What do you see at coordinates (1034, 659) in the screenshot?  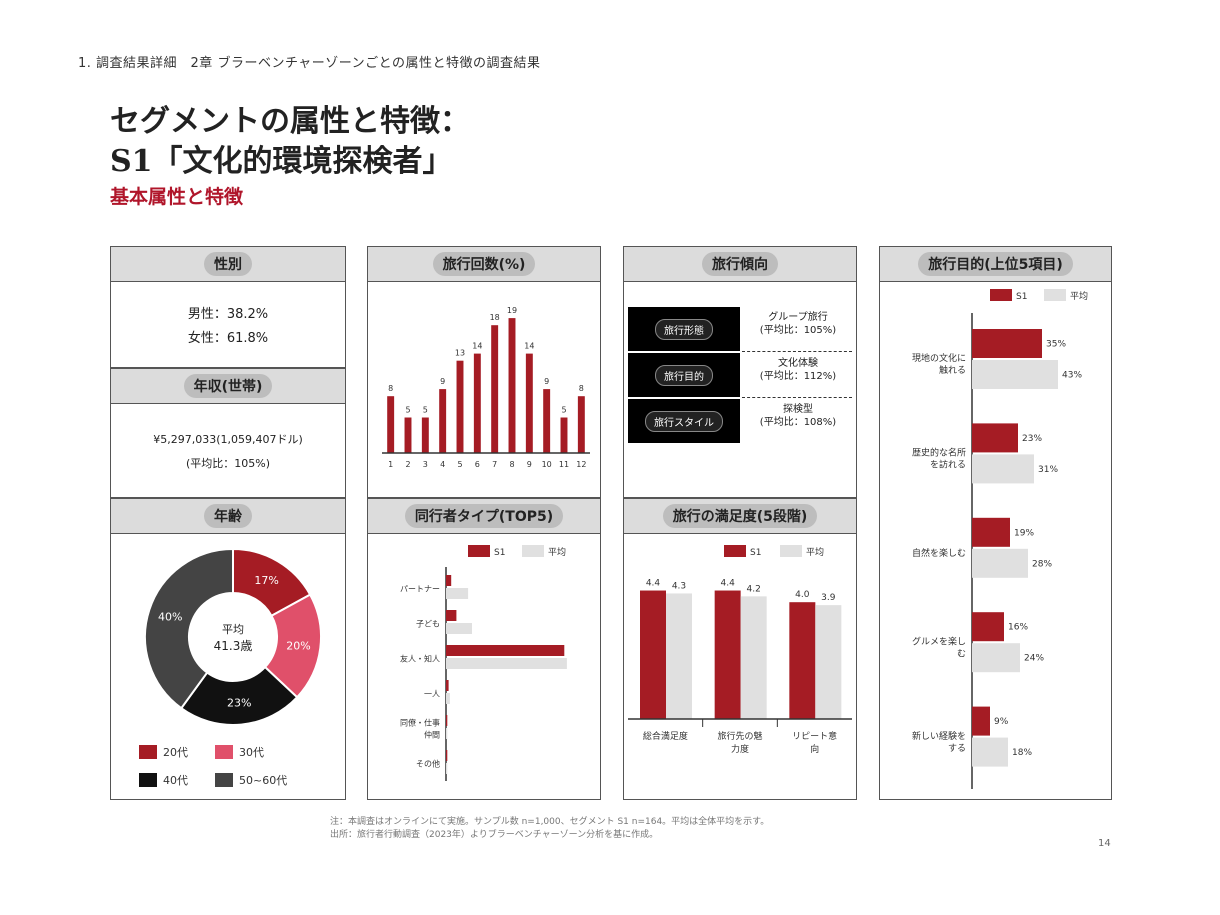 I see `purp-svg-bar-label-4-平均: 24%` at bounding box center [1034, 659].